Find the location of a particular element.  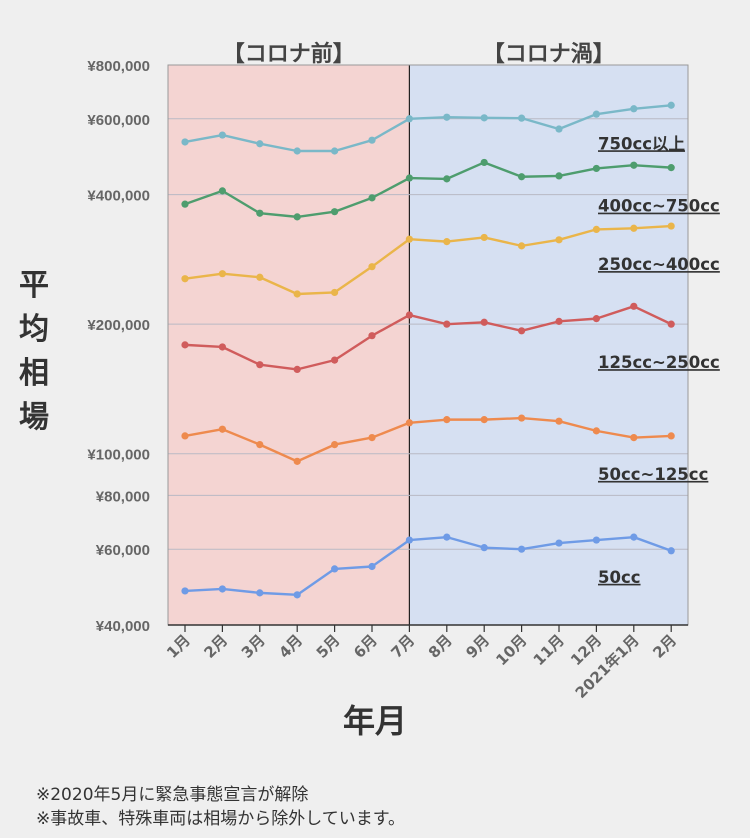

series-label: 50cc is located at coordinates (619, 577).